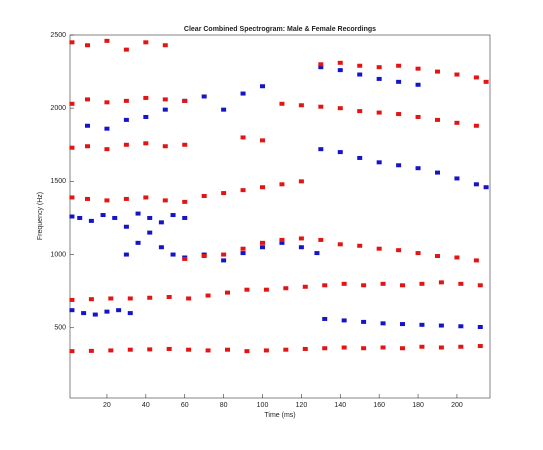  I want to click on x-tick-label: 20, so click(107, 405).